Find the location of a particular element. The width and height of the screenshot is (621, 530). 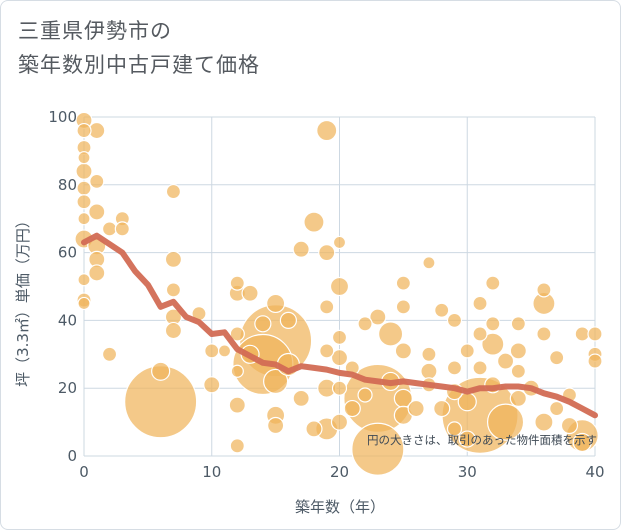

chart-title-line-2: 築年数別中古戸建て価格 is located at coordinates (139, 65).